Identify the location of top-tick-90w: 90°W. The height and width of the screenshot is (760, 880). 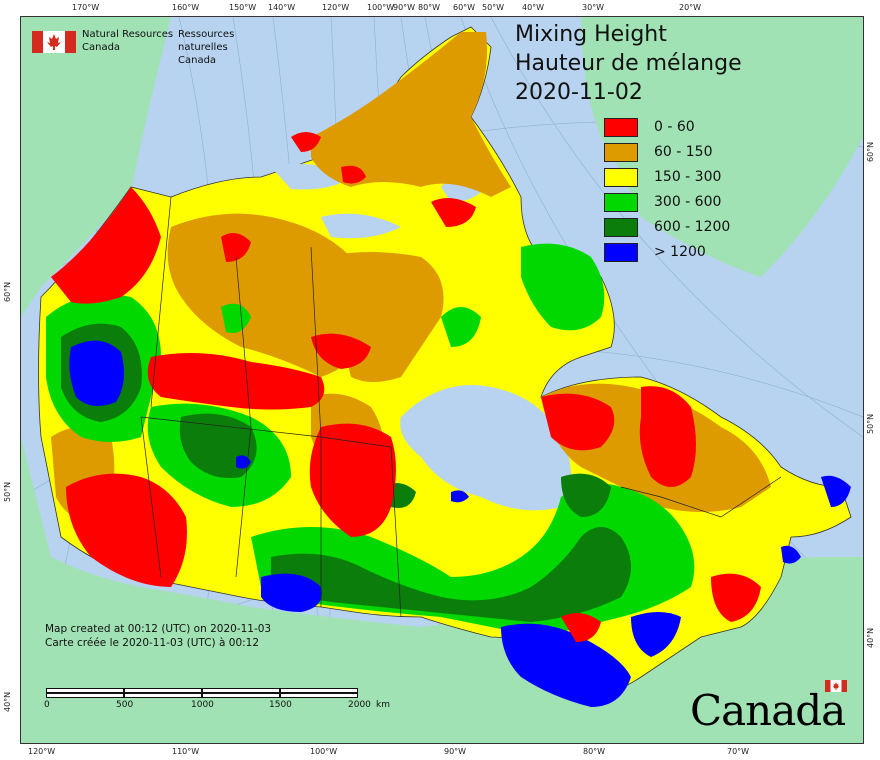
(404, 7).